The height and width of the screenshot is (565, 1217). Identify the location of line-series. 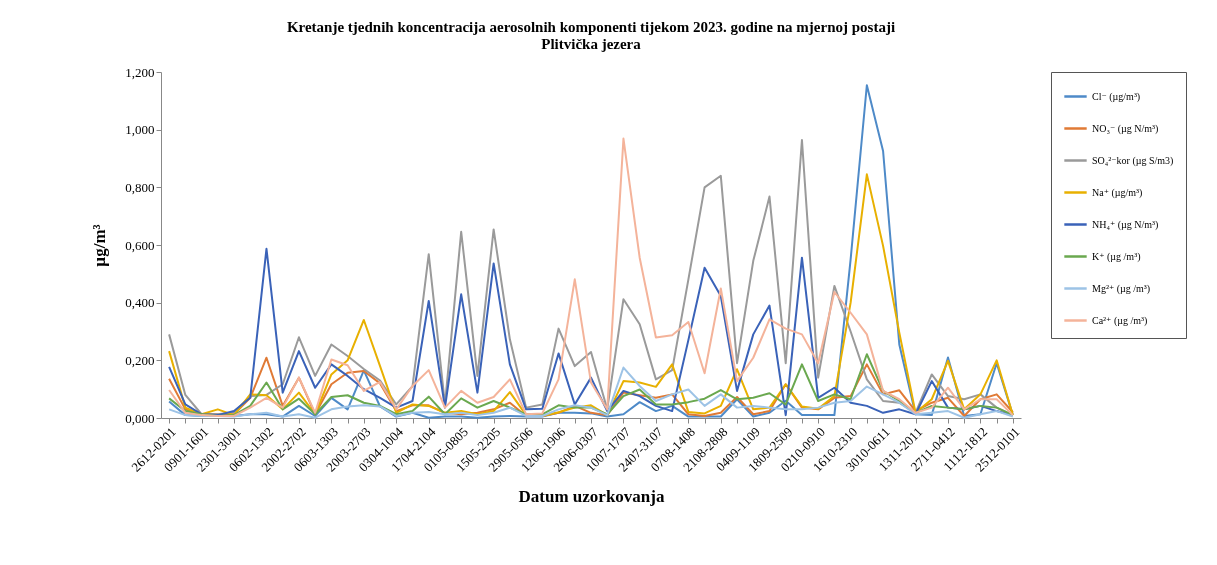
(591, 392).